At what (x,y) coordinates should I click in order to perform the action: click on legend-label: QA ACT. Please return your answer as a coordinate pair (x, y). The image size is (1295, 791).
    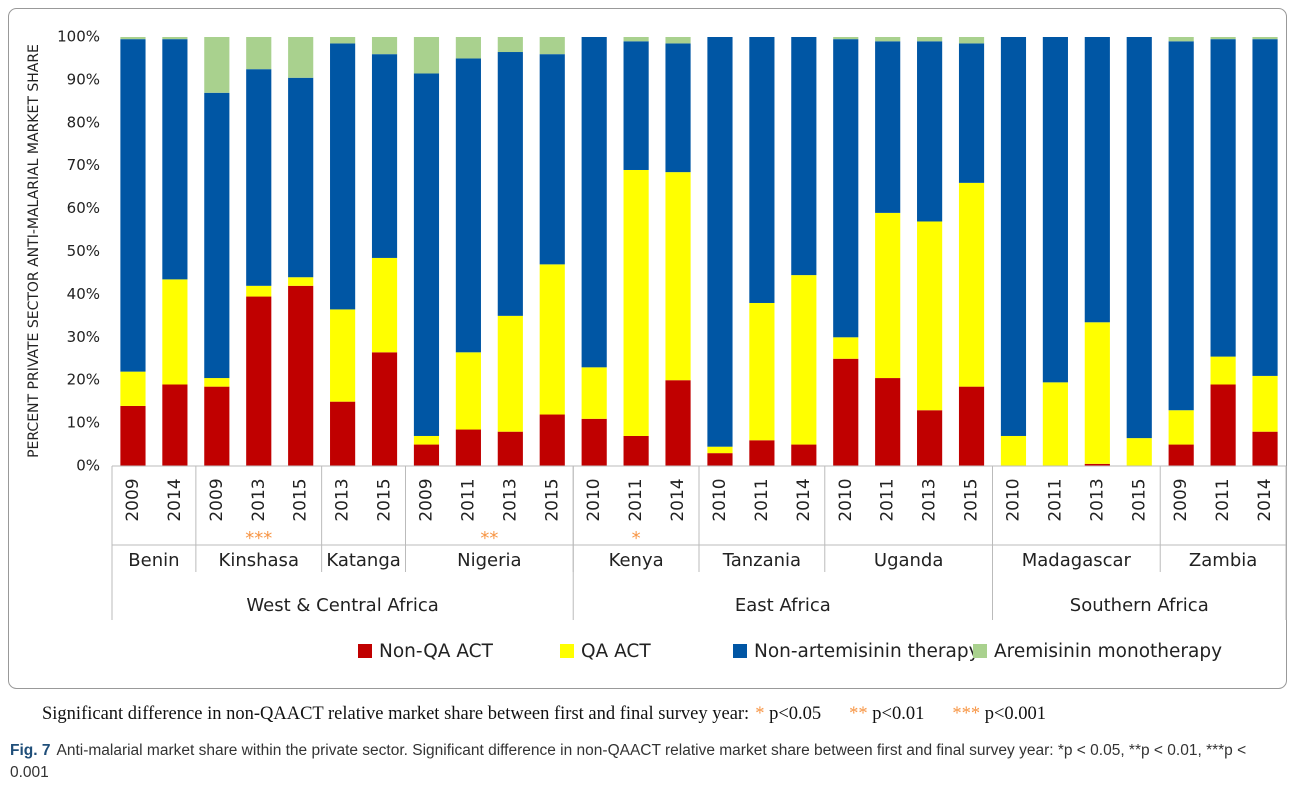
    Looking at the image, I should click on (616, 651).